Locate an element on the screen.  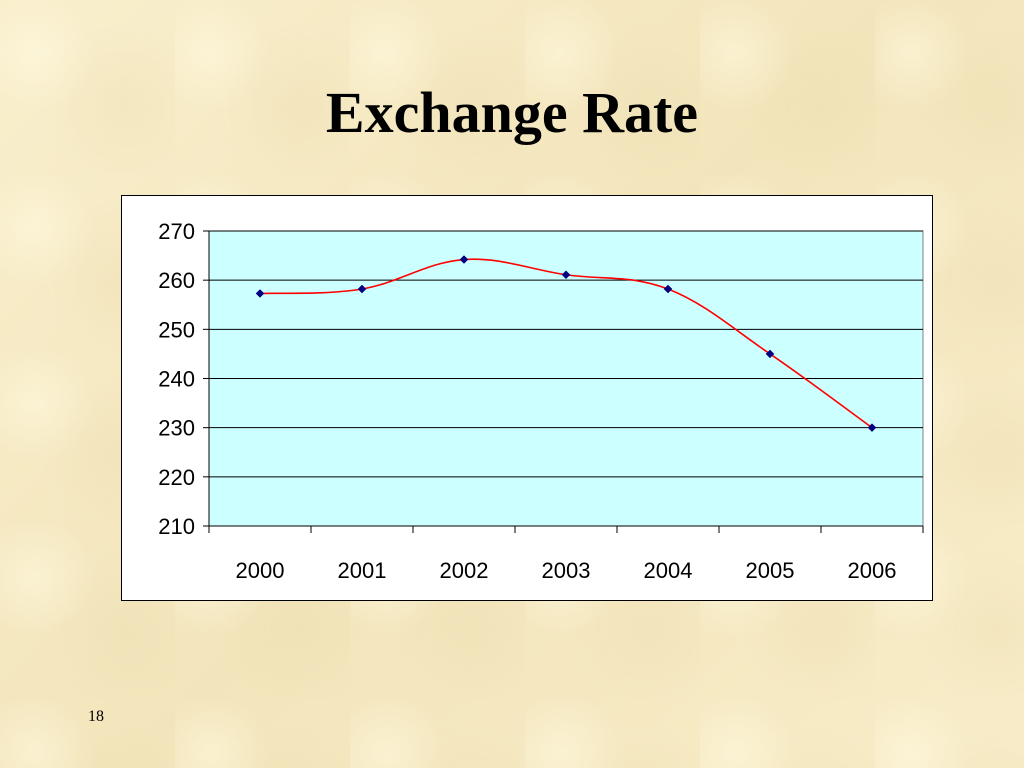
x-tick-label: 2004 is located at coordinates (668, 570).